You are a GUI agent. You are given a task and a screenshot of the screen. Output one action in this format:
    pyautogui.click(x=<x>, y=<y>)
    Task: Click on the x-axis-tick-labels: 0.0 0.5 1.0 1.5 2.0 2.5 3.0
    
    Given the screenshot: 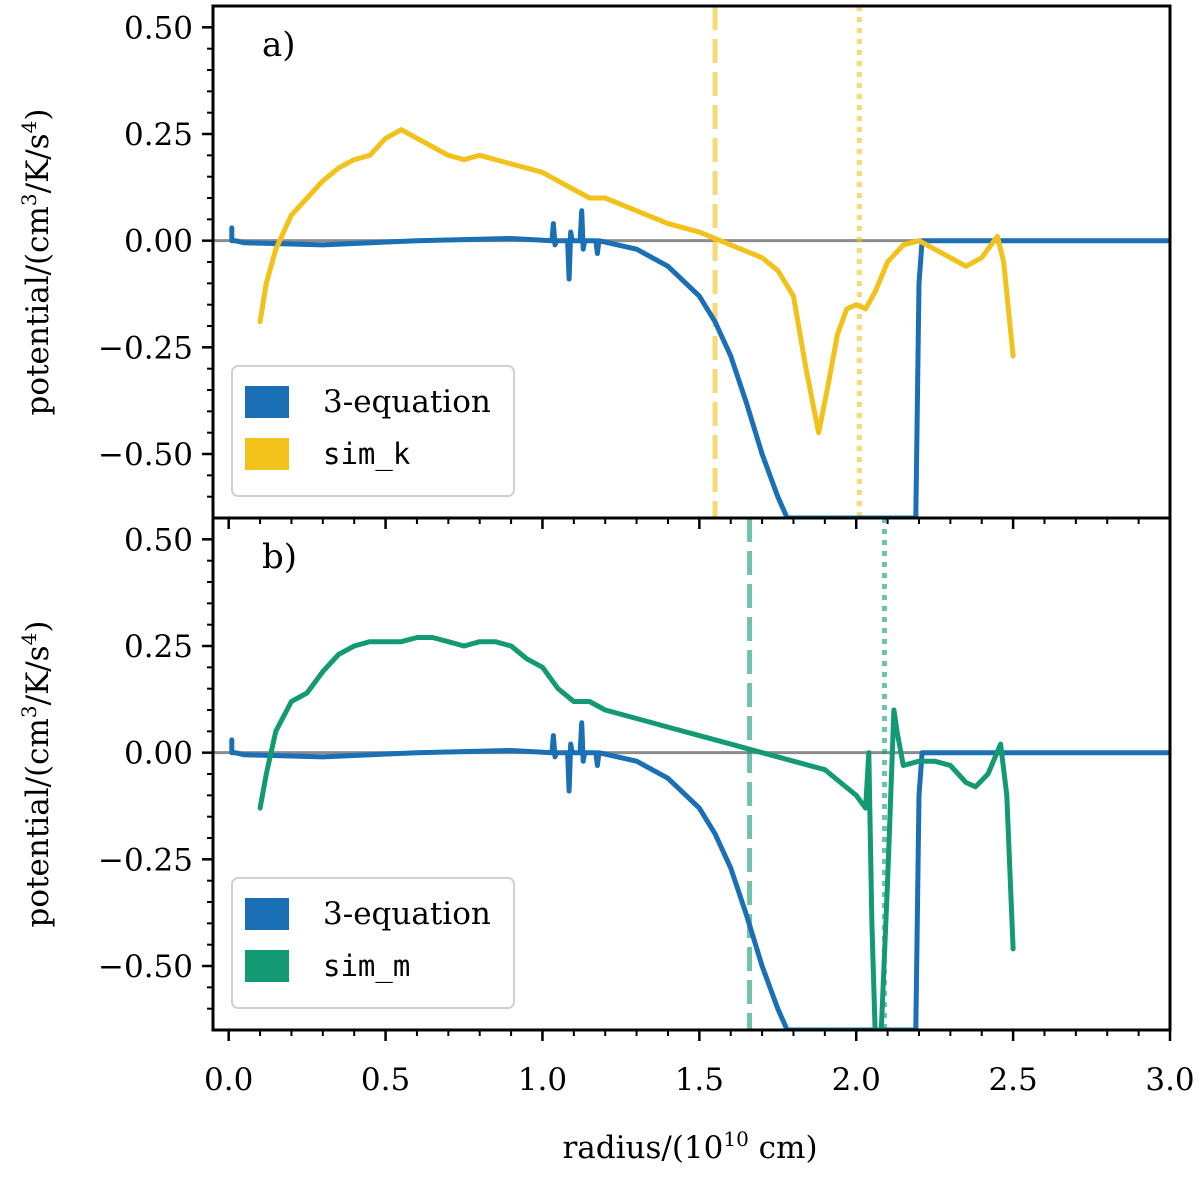 What is the action you would take?
    pyautogui.click(x=699, y=1080)
    